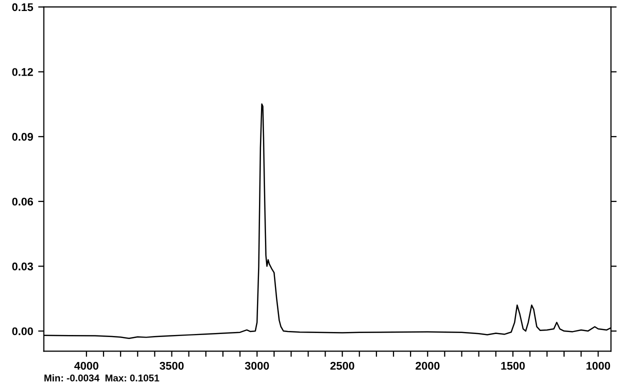  What do you see at coordinates (513, 366) in the screenshot?
I see `x-tick-label: 1500` at bounding box center [513, 366].